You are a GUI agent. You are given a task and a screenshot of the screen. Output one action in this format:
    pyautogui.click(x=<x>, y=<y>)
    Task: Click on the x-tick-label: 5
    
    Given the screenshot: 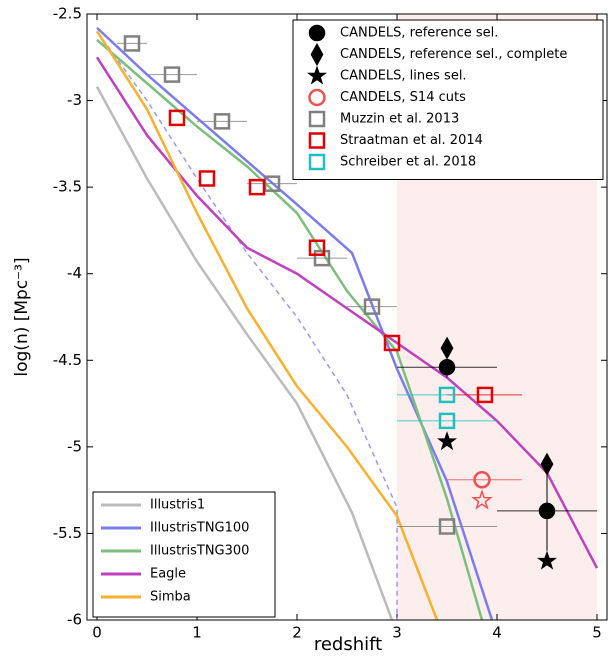 What is the action you would take?
    pyautogui.click(x=597, y=633)
    